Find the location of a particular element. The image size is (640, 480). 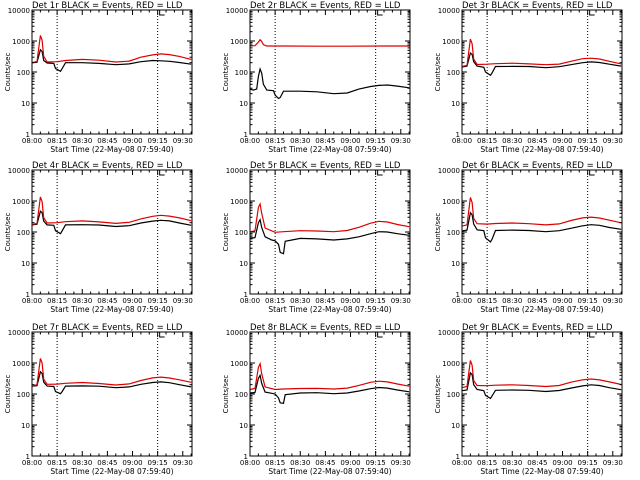

panel-title: Det 3r BLACK = Events, RED = LLD is located at coordinates (537, 6).